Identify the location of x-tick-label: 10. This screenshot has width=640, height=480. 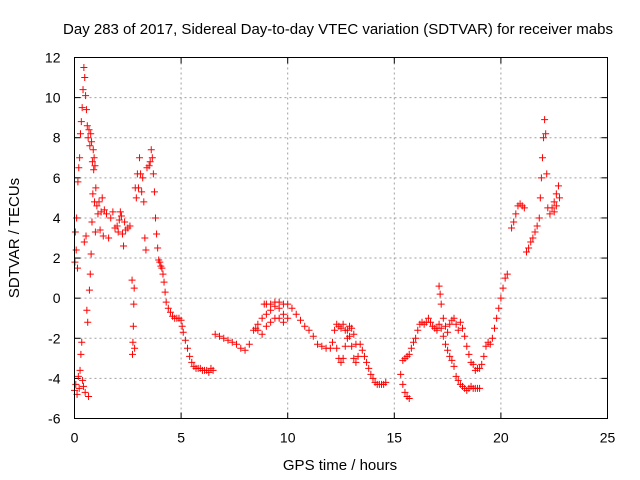
(288, 438).